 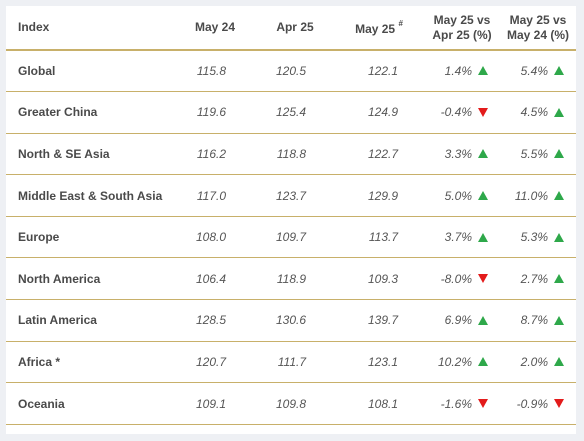 I want to click on cell-may25: 123.1, so click(x=379, y=362).